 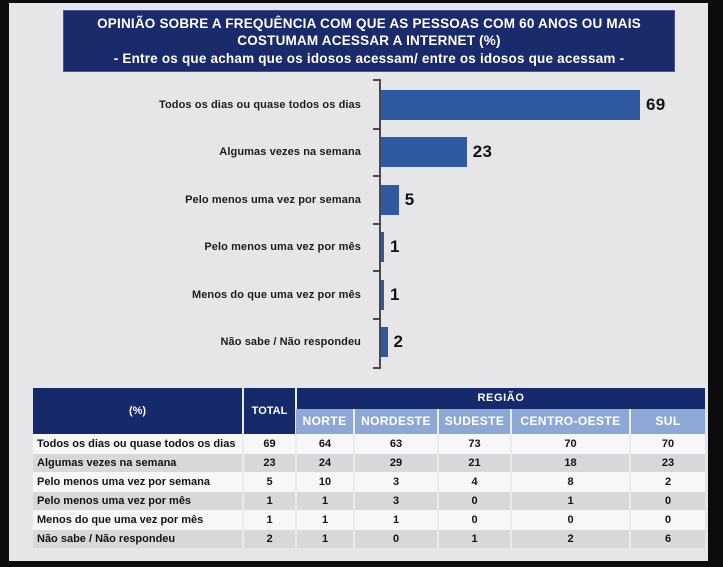 I want to click on bar-category-label: Pelo menos uma vez por mês, so click(x=282, y=247).